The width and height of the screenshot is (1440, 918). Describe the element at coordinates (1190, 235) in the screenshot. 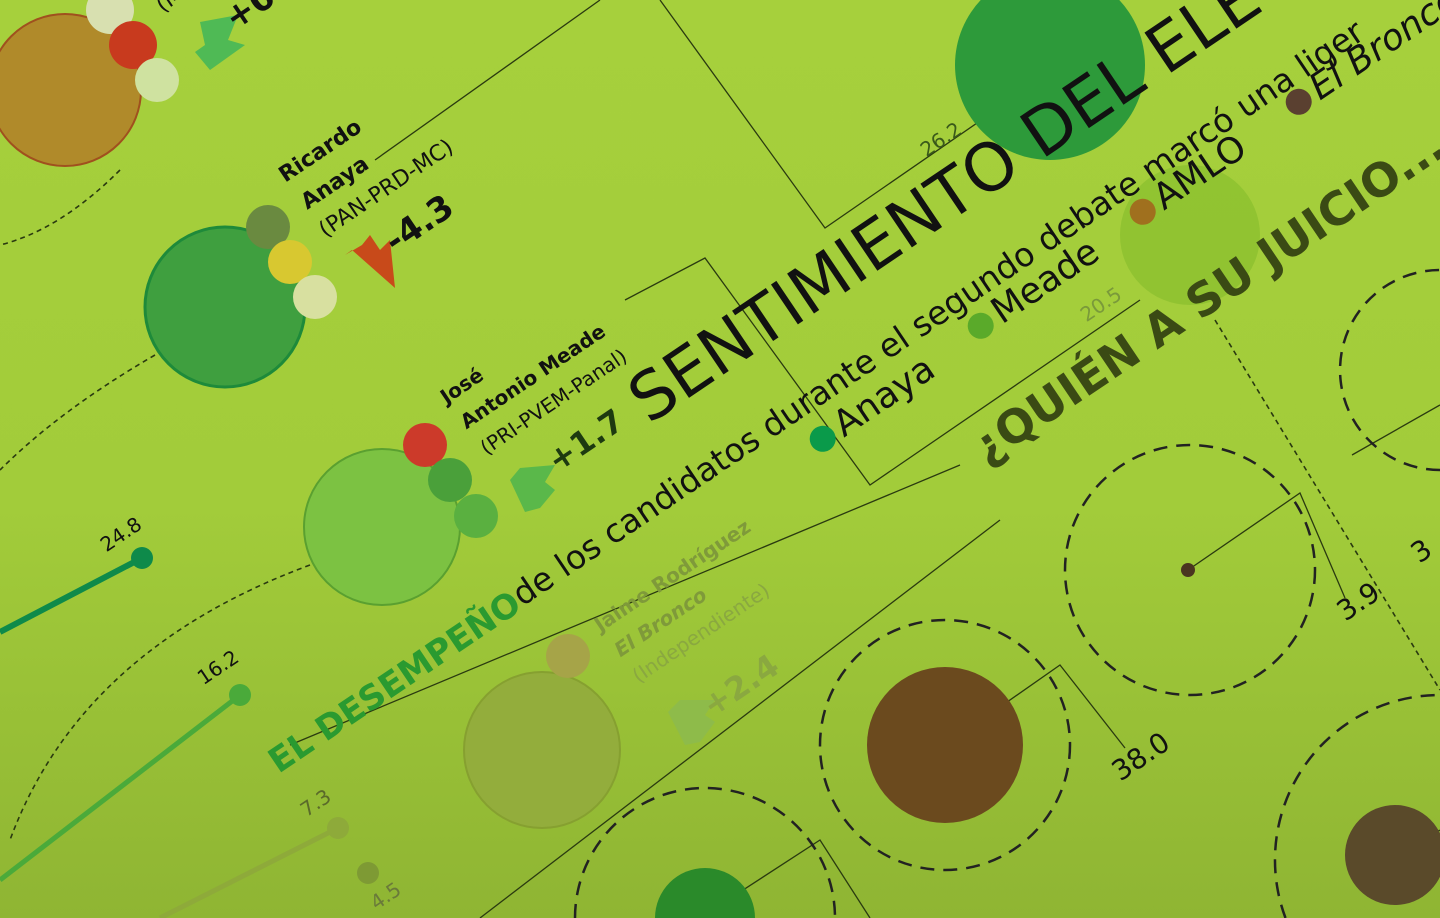

I see `sentiment-bubble-meade` at that location.